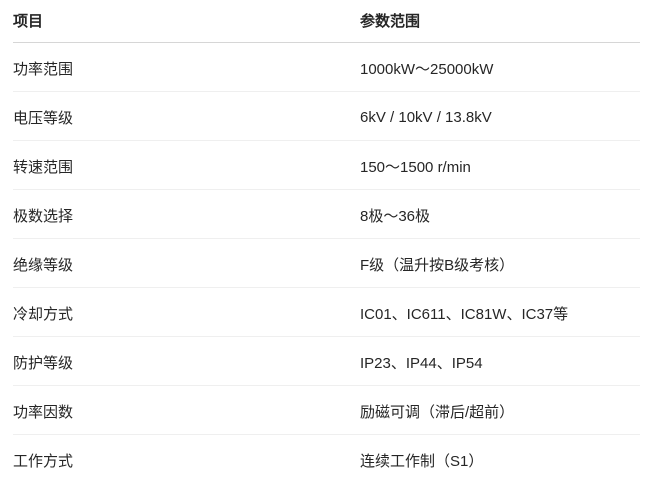 The image size is (646, 489). What do you see at coordinates (326, 458) in the screenshot?
I see `table-row: 工作方式 连续工作制（S1）` at bounding box center [326, 458].